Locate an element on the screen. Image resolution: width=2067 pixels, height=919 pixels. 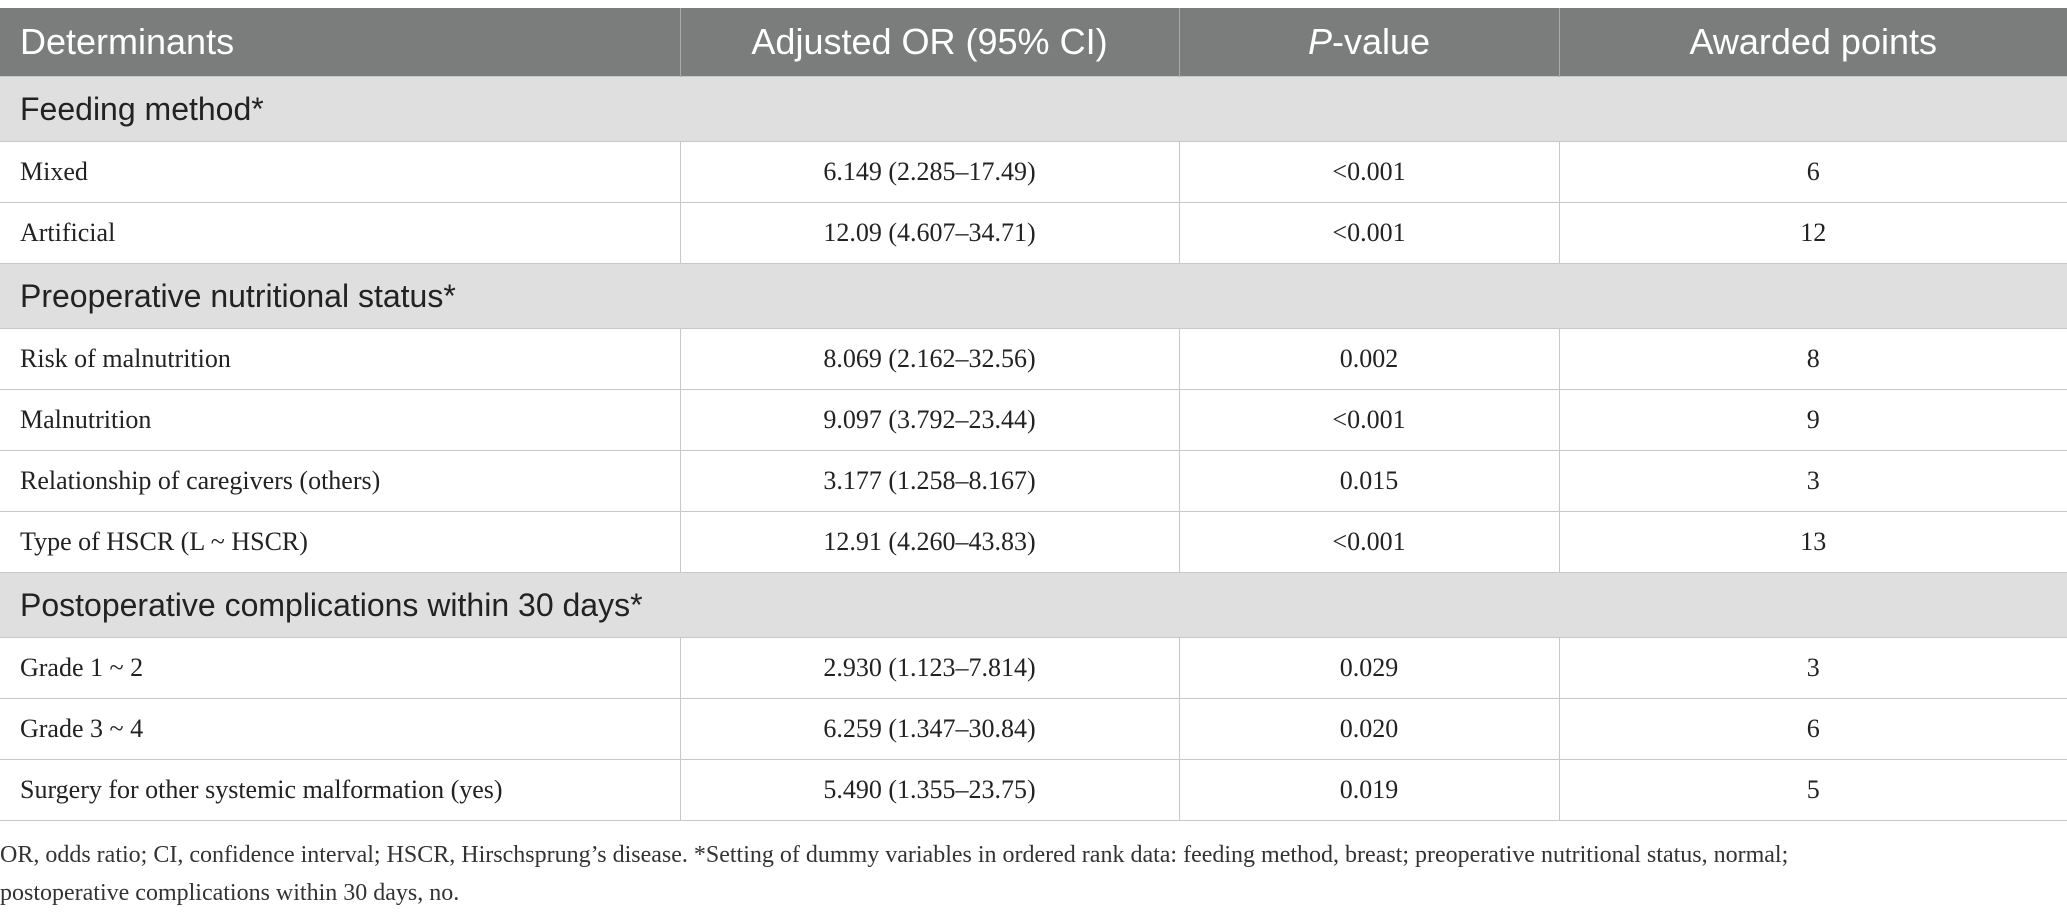
table-row: Mixed 6.149 (2.285–17.49) <0.001 6 is located at coordinates (1033, 172).